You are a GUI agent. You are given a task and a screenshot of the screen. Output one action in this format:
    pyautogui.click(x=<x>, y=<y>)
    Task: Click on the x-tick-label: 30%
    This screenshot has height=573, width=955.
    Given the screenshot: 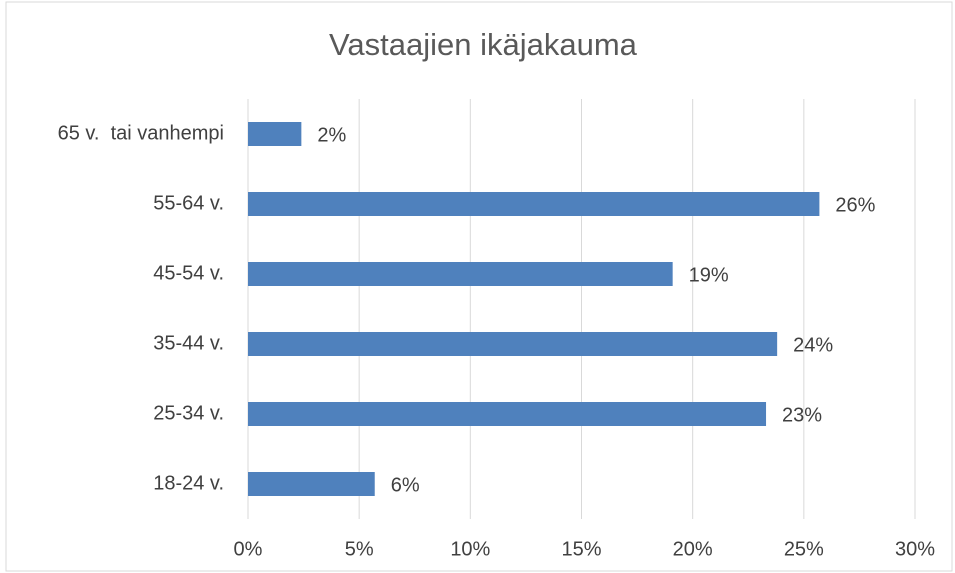 What is the action you would take?
    pyautogui.click(x=915, y=549)
    